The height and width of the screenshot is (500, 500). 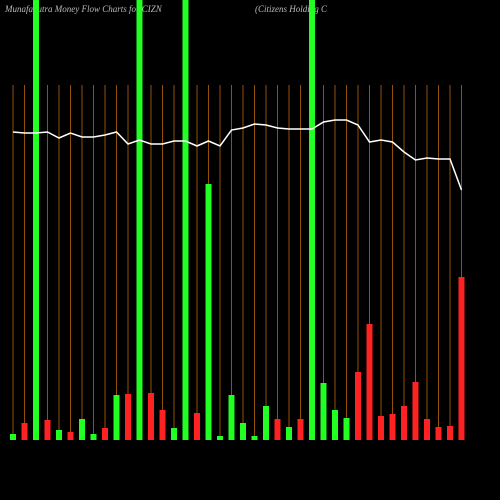 I want to click on chart-title: MunafaSutra Money Flow Charts for CIZN, so click(x=83, y=9).